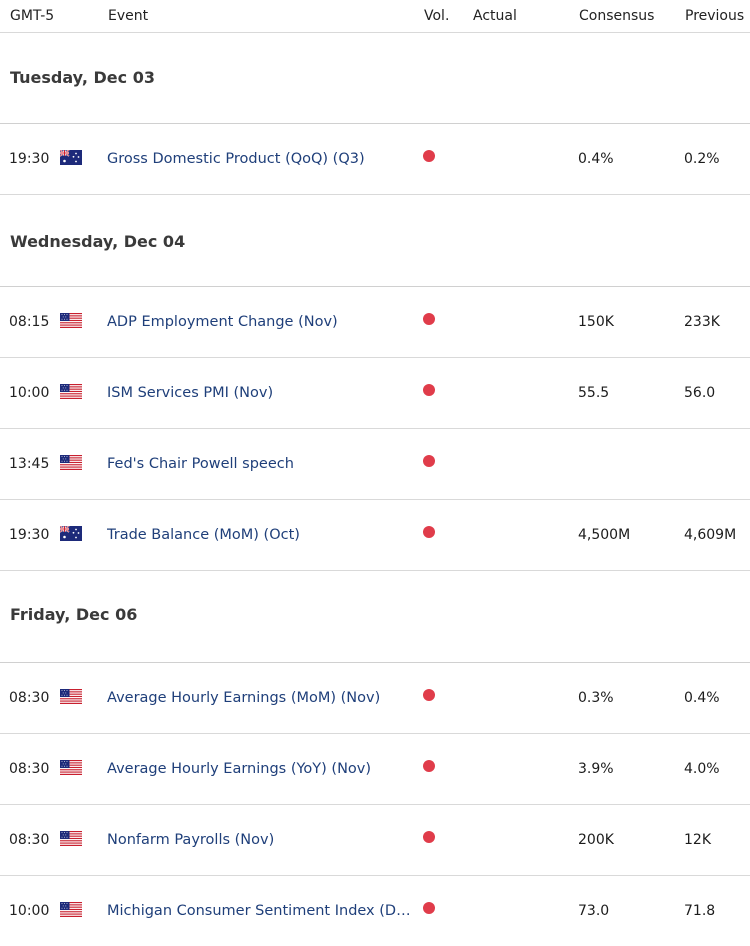 The height and width of the screenshot is (946, 750). Describe the element at coordinates (74, 614) in the screenshot. I see `day-label: Friday, Dec 06` at that location.